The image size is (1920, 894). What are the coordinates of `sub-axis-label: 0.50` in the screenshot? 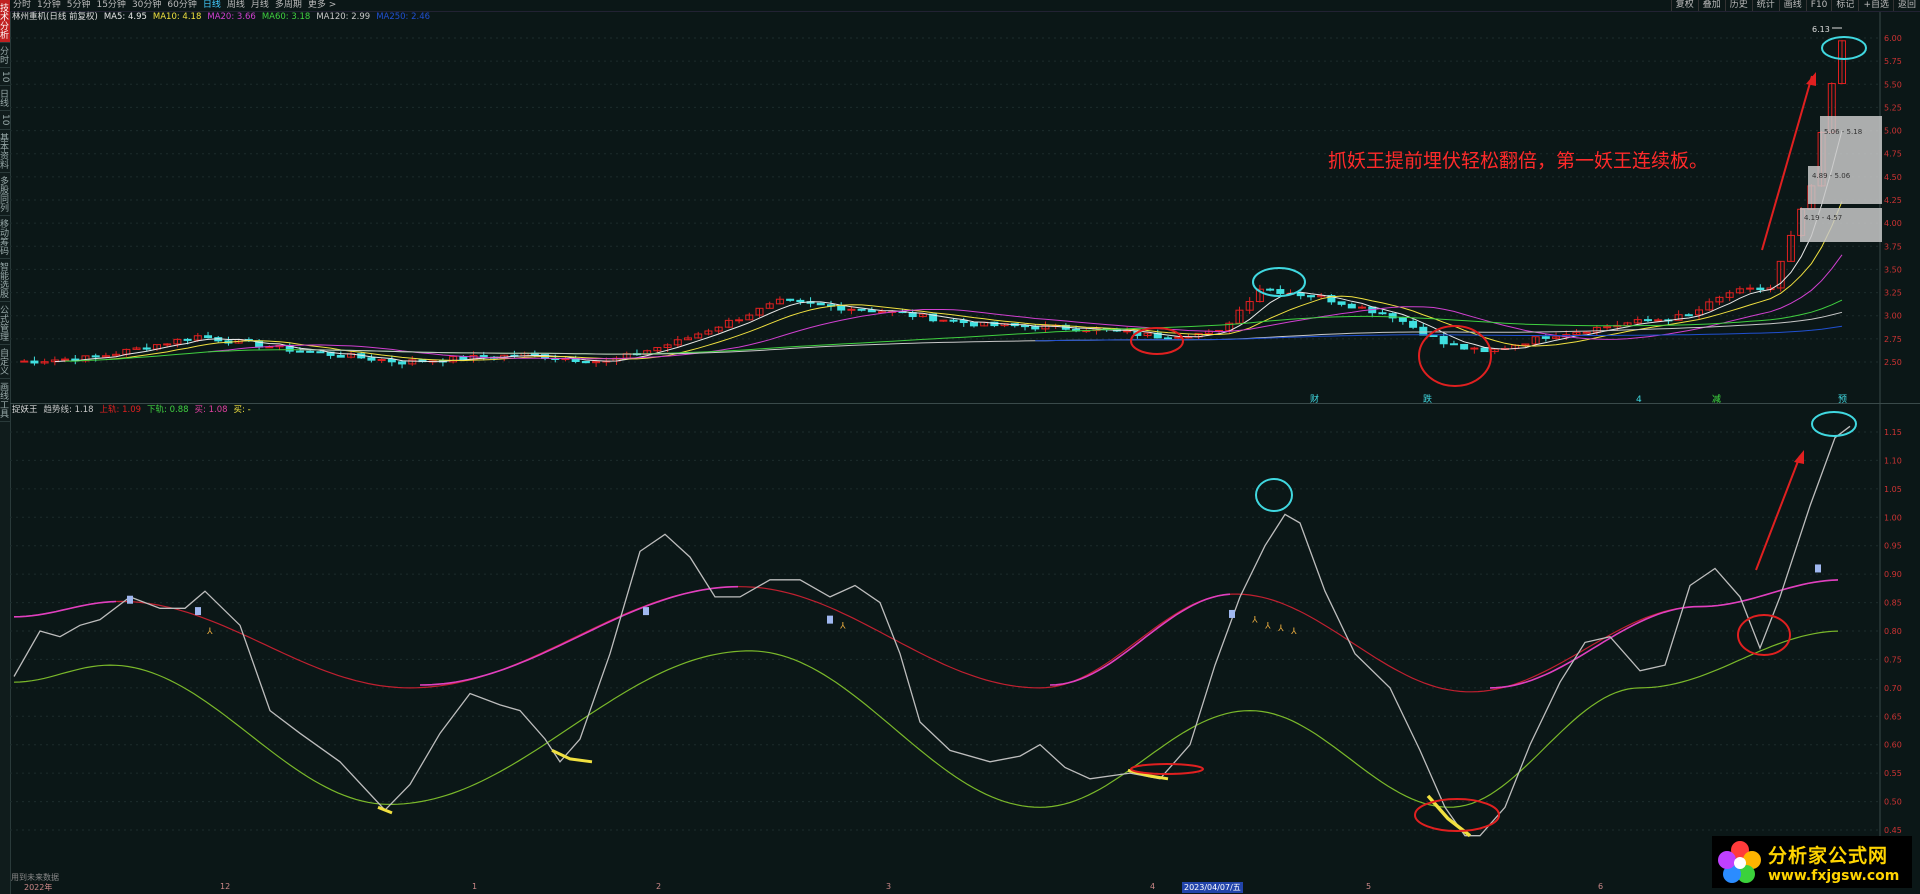 It's located at (1893, 802).